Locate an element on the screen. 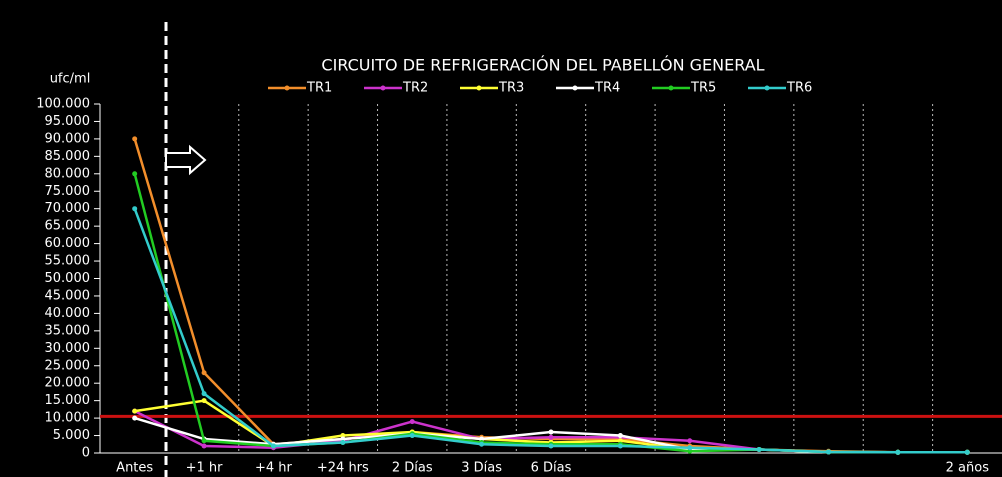 The width and height of the screenshot is (1002, 477). y-tick-label: 30.000 is located at coordinates (68, 348).